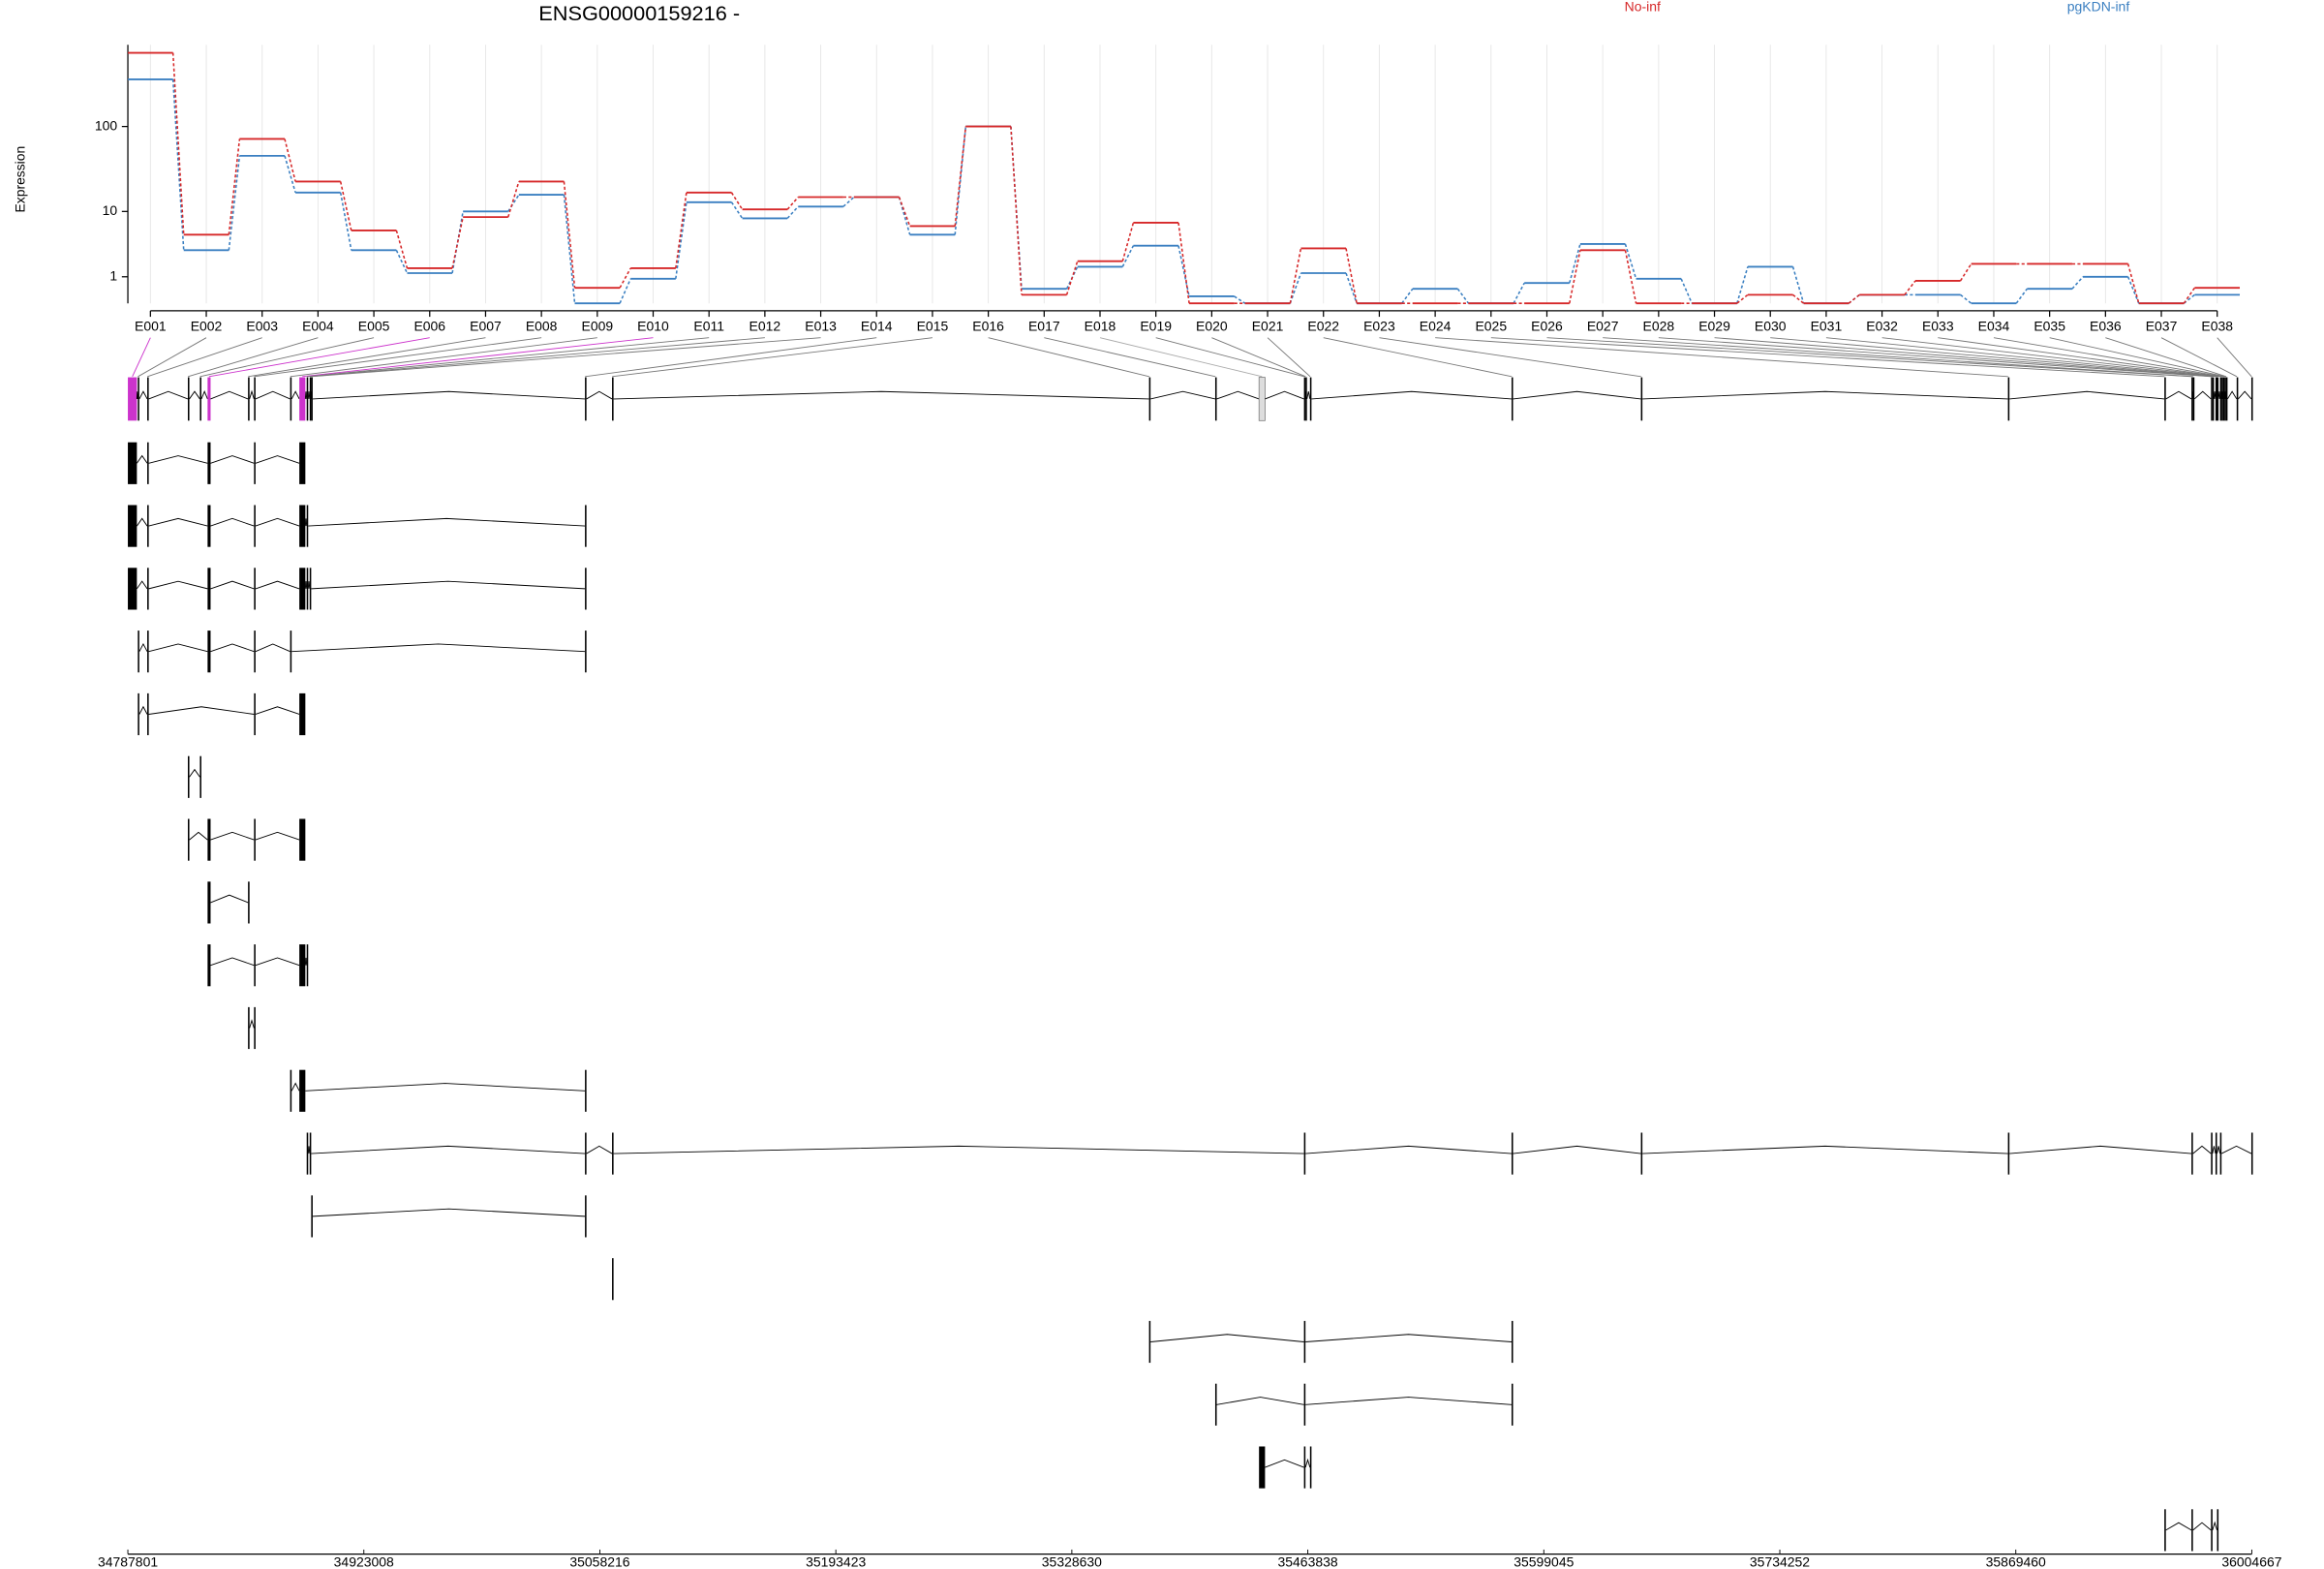 This screenshot has height=1569, width=2324. I want to click on y-tick-label: 1, so click(113, 275).